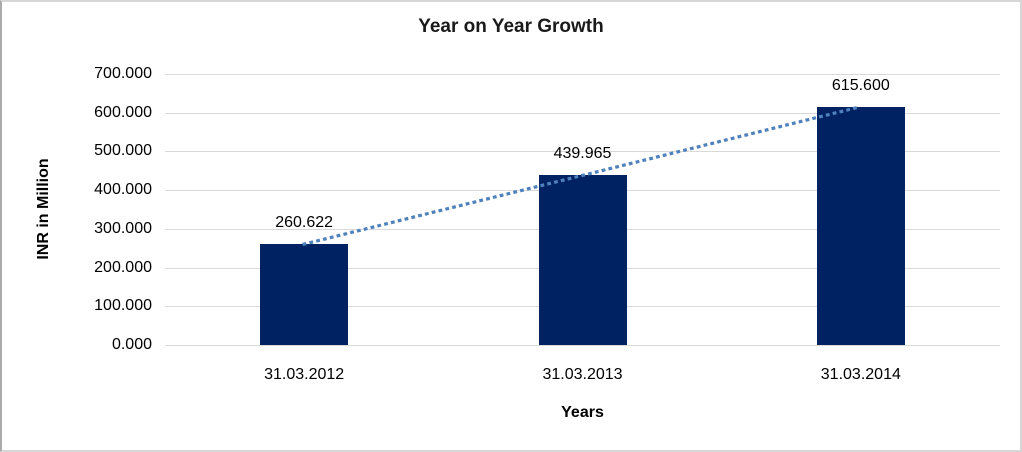 The image size is (1022, 452). Describe the element at coordinates (582, 374) in the screenshot. I see `x-tick-label: 31.03.2013` at that location.